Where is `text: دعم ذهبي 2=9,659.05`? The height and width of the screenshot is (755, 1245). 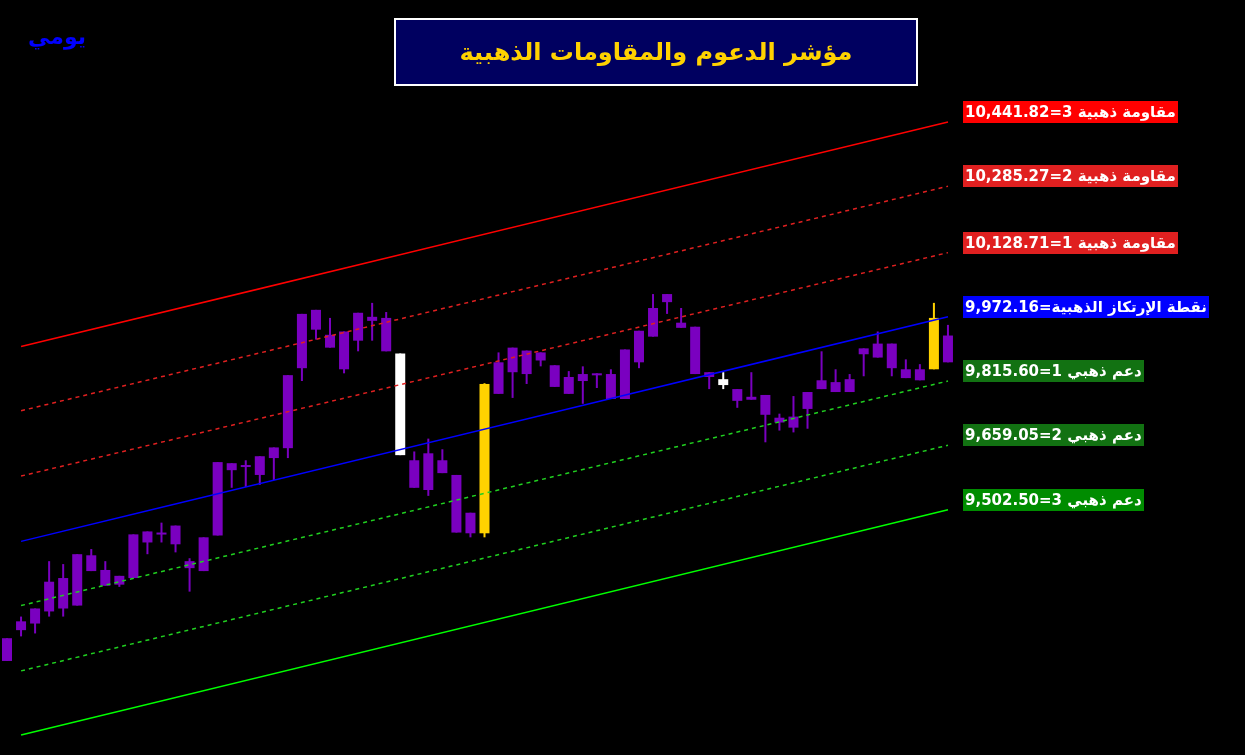 text: دعم ذهبي 2=9,659.05 is located at coordinates (1053, 435).